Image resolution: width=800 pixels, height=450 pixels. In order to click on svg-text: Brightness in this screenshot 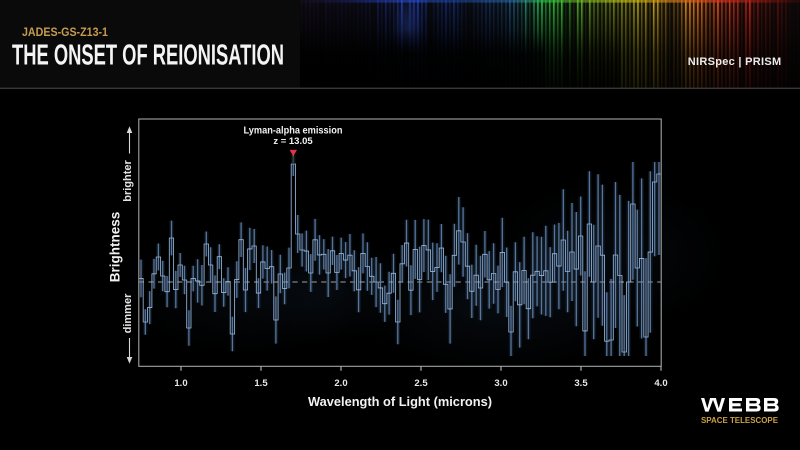, I will do `click(115, 247)`.